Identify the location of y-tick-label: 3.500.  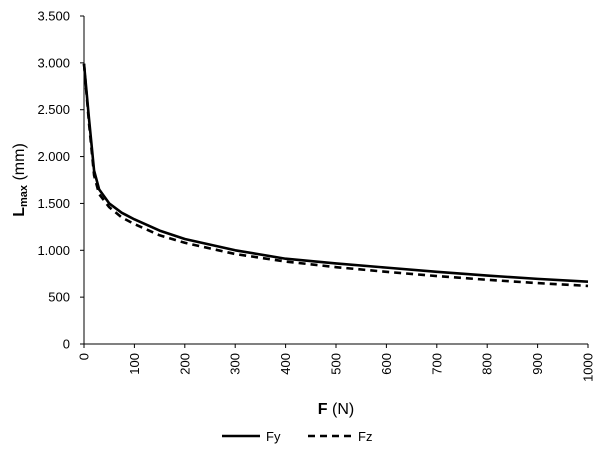
(53, 16).